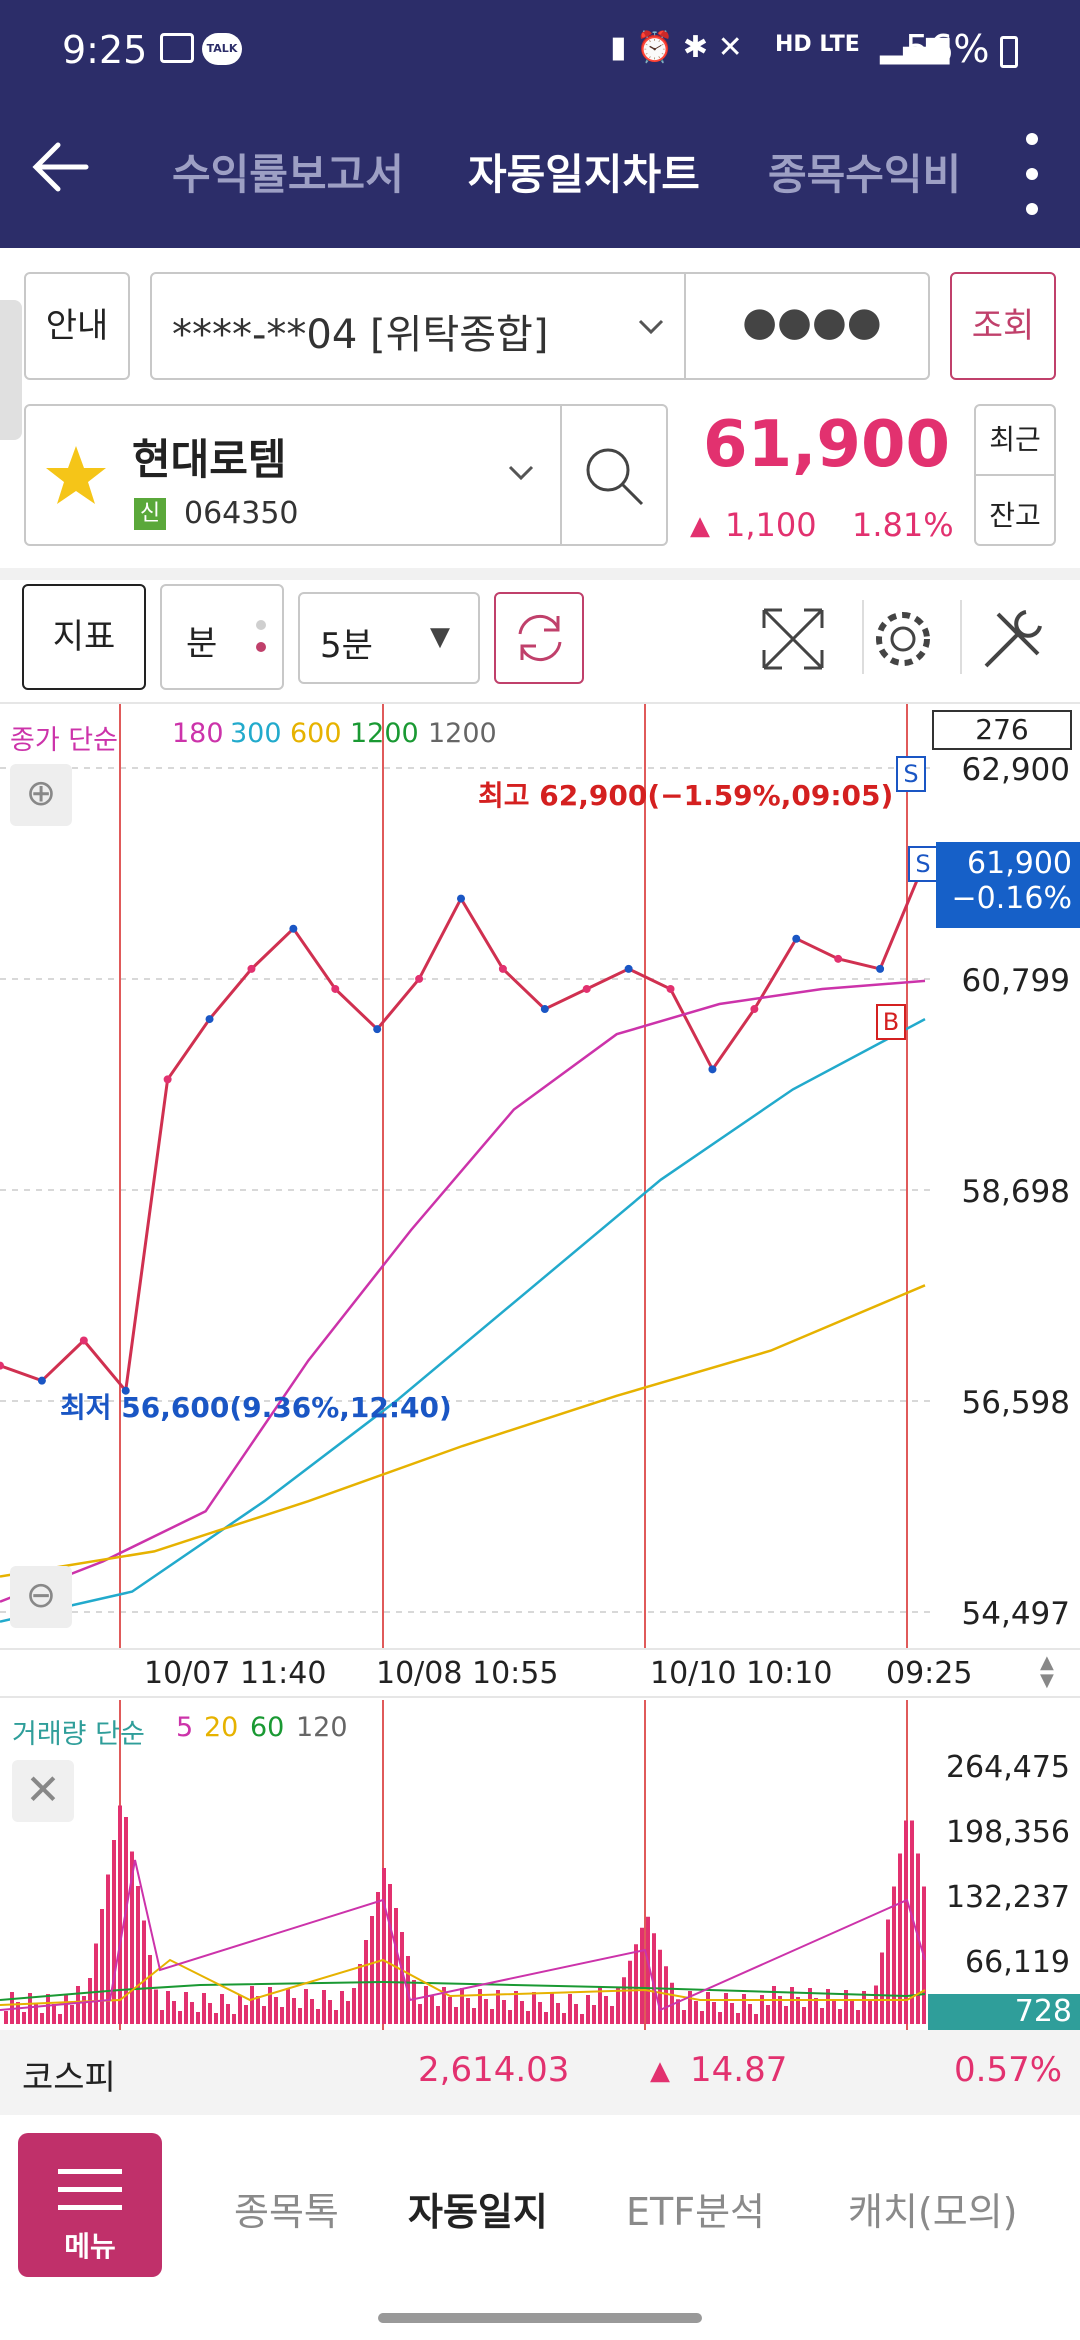  Describe the element at coordinates (1047, 1671) in the screenshot. I see `resize-handle-icon: ▲ ▼` at that location.